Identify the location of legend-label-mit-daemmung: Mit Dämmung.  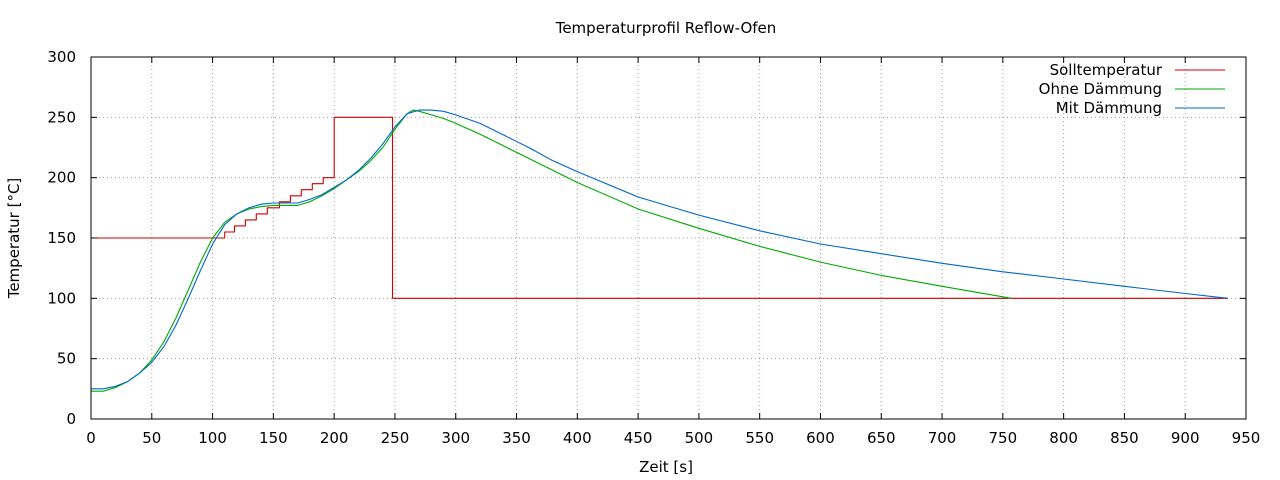
(1109, 108).